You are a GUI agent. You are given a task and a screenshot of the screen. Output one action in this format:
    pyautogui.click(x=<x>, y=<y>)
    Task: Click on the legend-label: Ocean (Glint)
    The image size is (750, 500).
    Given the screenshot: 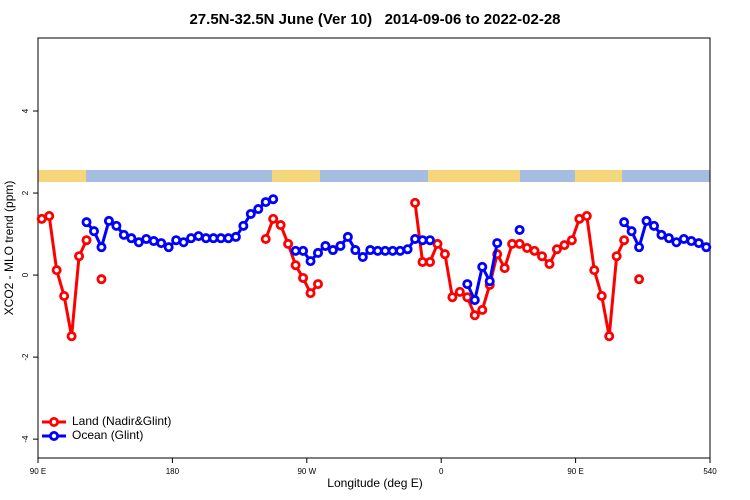 What is the action you would take?
    pyautogui.click(x=107, y=435)
    